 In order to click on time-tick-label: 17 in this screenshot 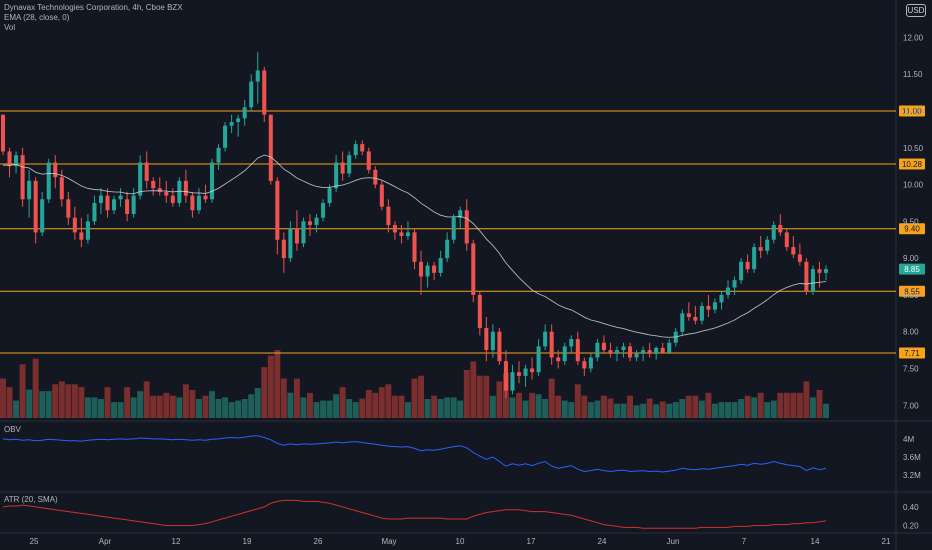, I will do `click(531, 541)`.